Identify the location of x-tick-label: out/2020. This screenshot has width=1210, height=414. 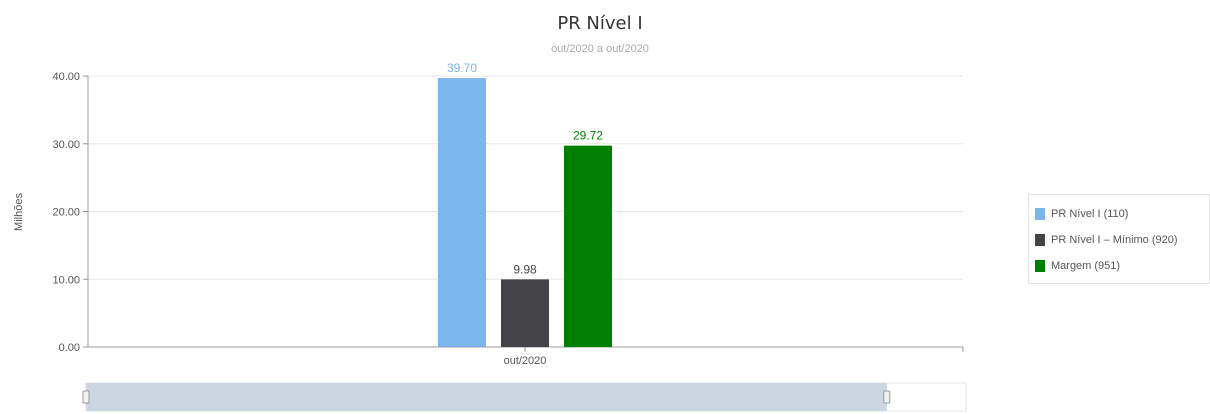
(525, 361).